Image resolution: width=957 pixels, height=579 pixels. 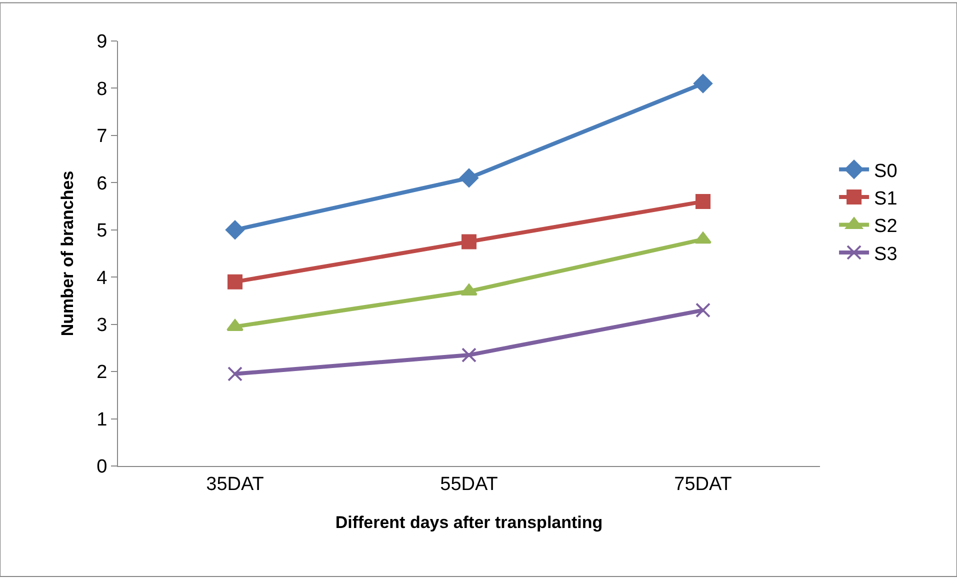 I want to click on y-tick-label: 8, so click(x=102, y=89).